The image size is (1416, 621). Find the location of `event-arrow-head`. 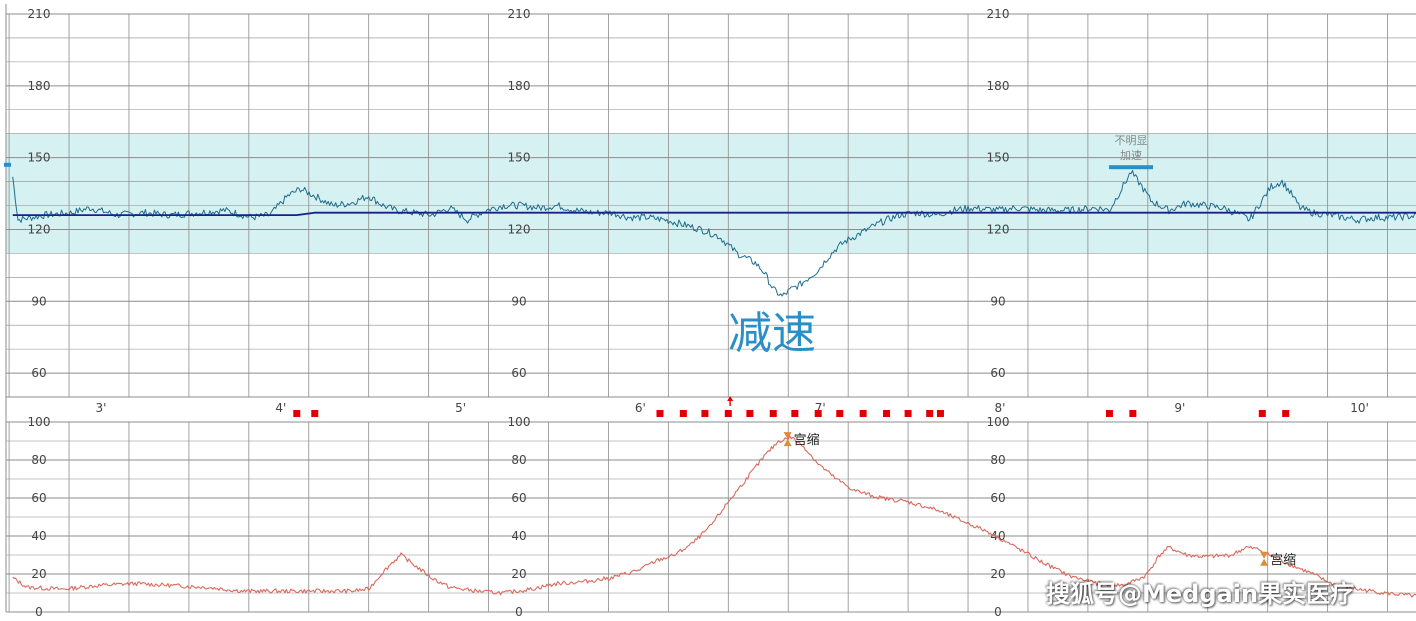

event-arrow-head is located at coordinates (730, 398).